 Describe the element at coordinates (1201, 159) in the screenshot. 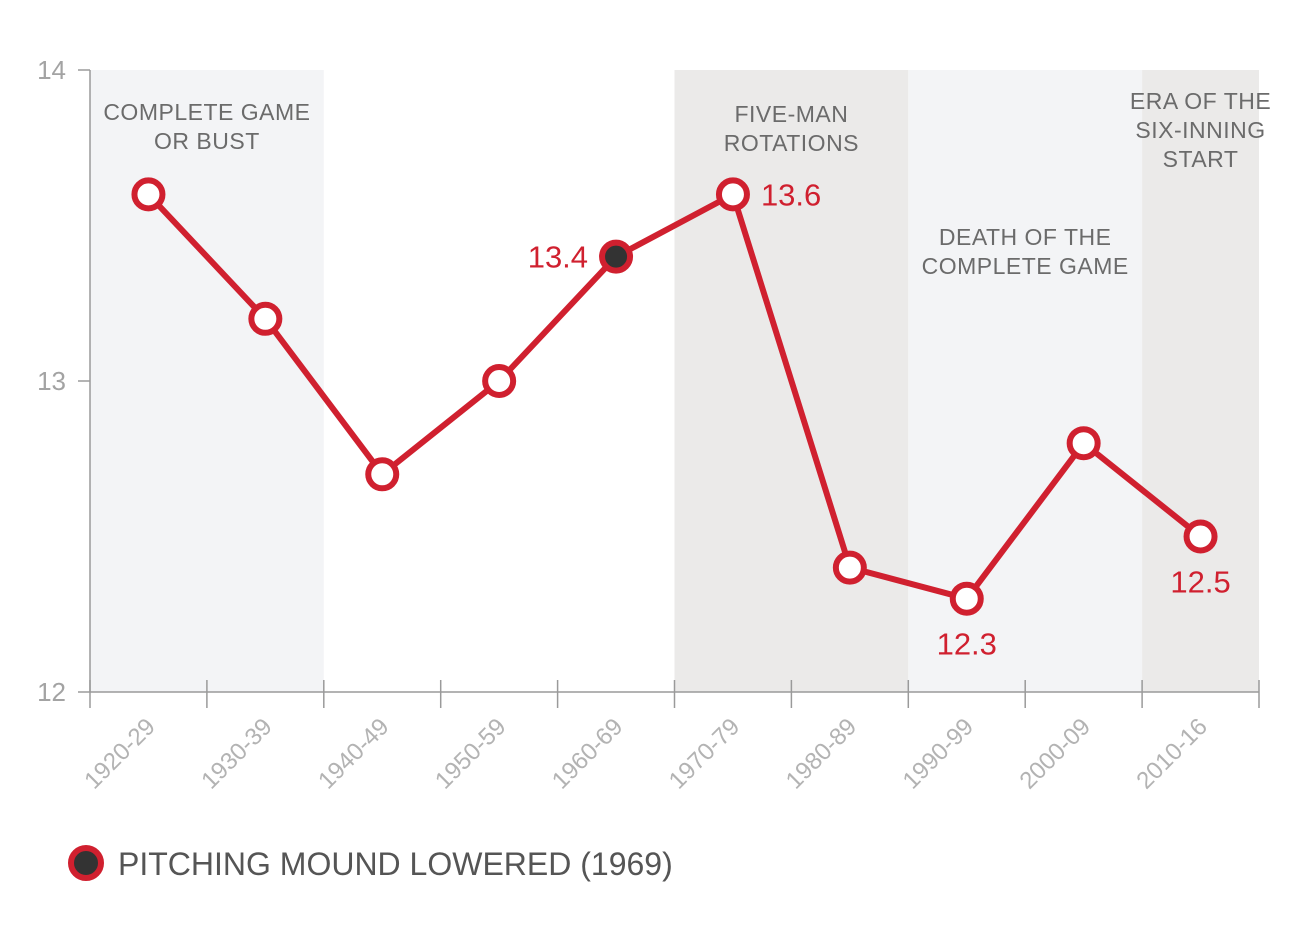

I see `era-label: START` at that location.